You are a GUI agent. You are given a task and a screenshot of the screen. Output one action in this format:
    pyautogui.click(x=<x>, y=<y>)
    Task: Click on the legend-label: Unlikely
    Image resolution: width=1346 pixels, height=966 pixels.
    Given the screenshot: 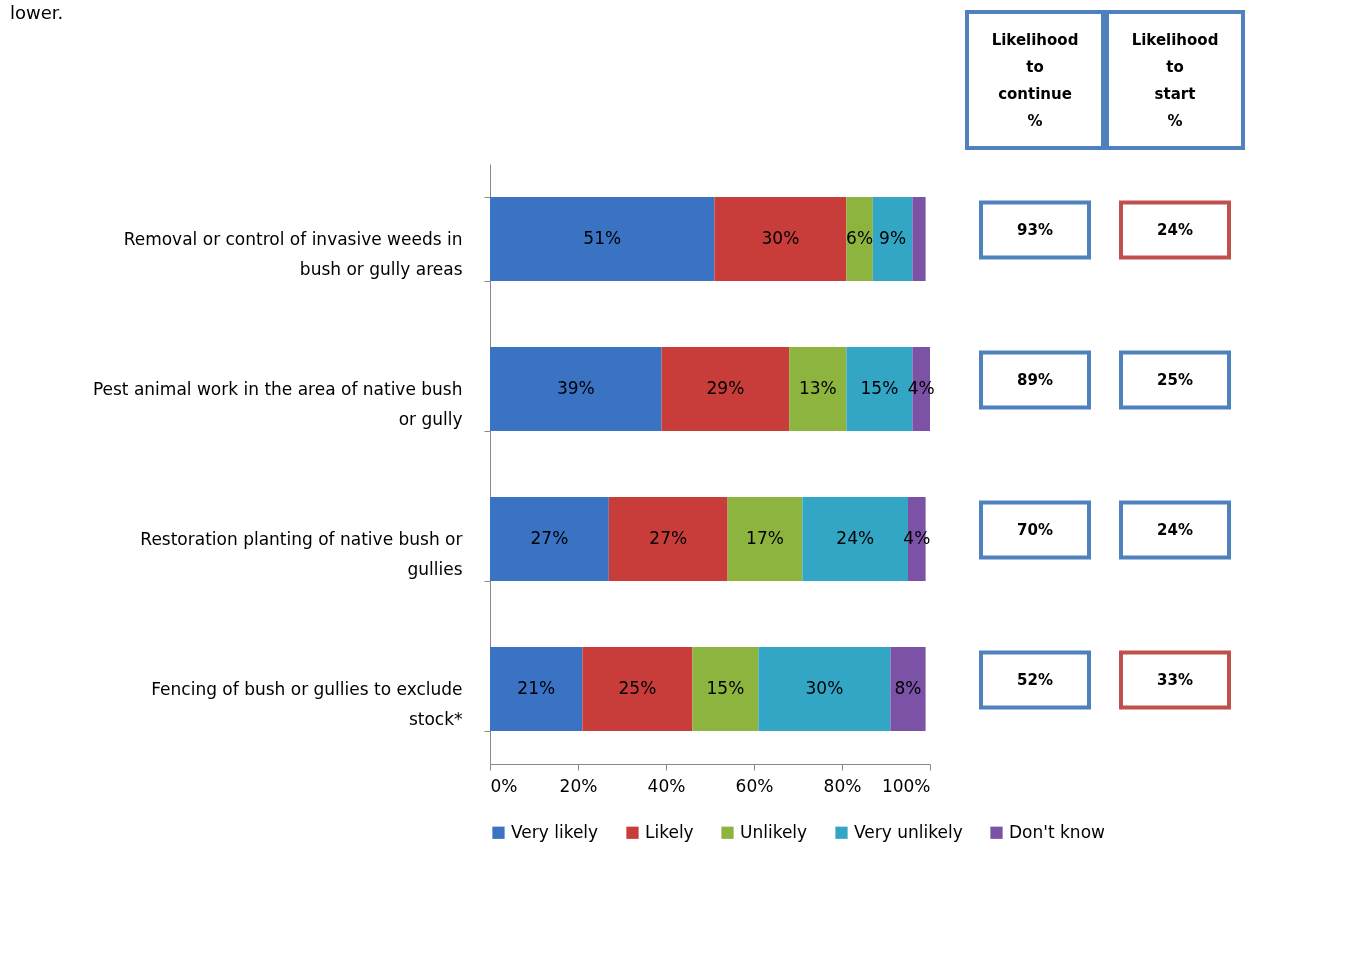 What is the action you would take?
    pyautogui.click(x=774, y=831)
    